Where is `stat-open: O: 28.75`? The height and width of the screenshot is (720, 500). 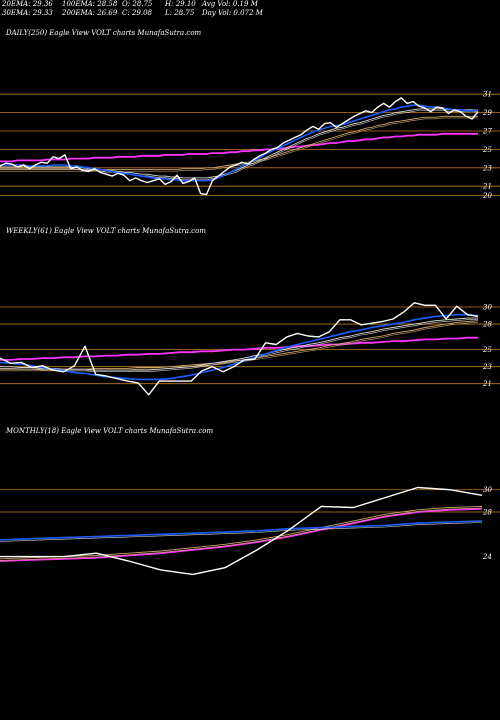 stat-open: O: 28.75 is located at coordinates (137, 4).